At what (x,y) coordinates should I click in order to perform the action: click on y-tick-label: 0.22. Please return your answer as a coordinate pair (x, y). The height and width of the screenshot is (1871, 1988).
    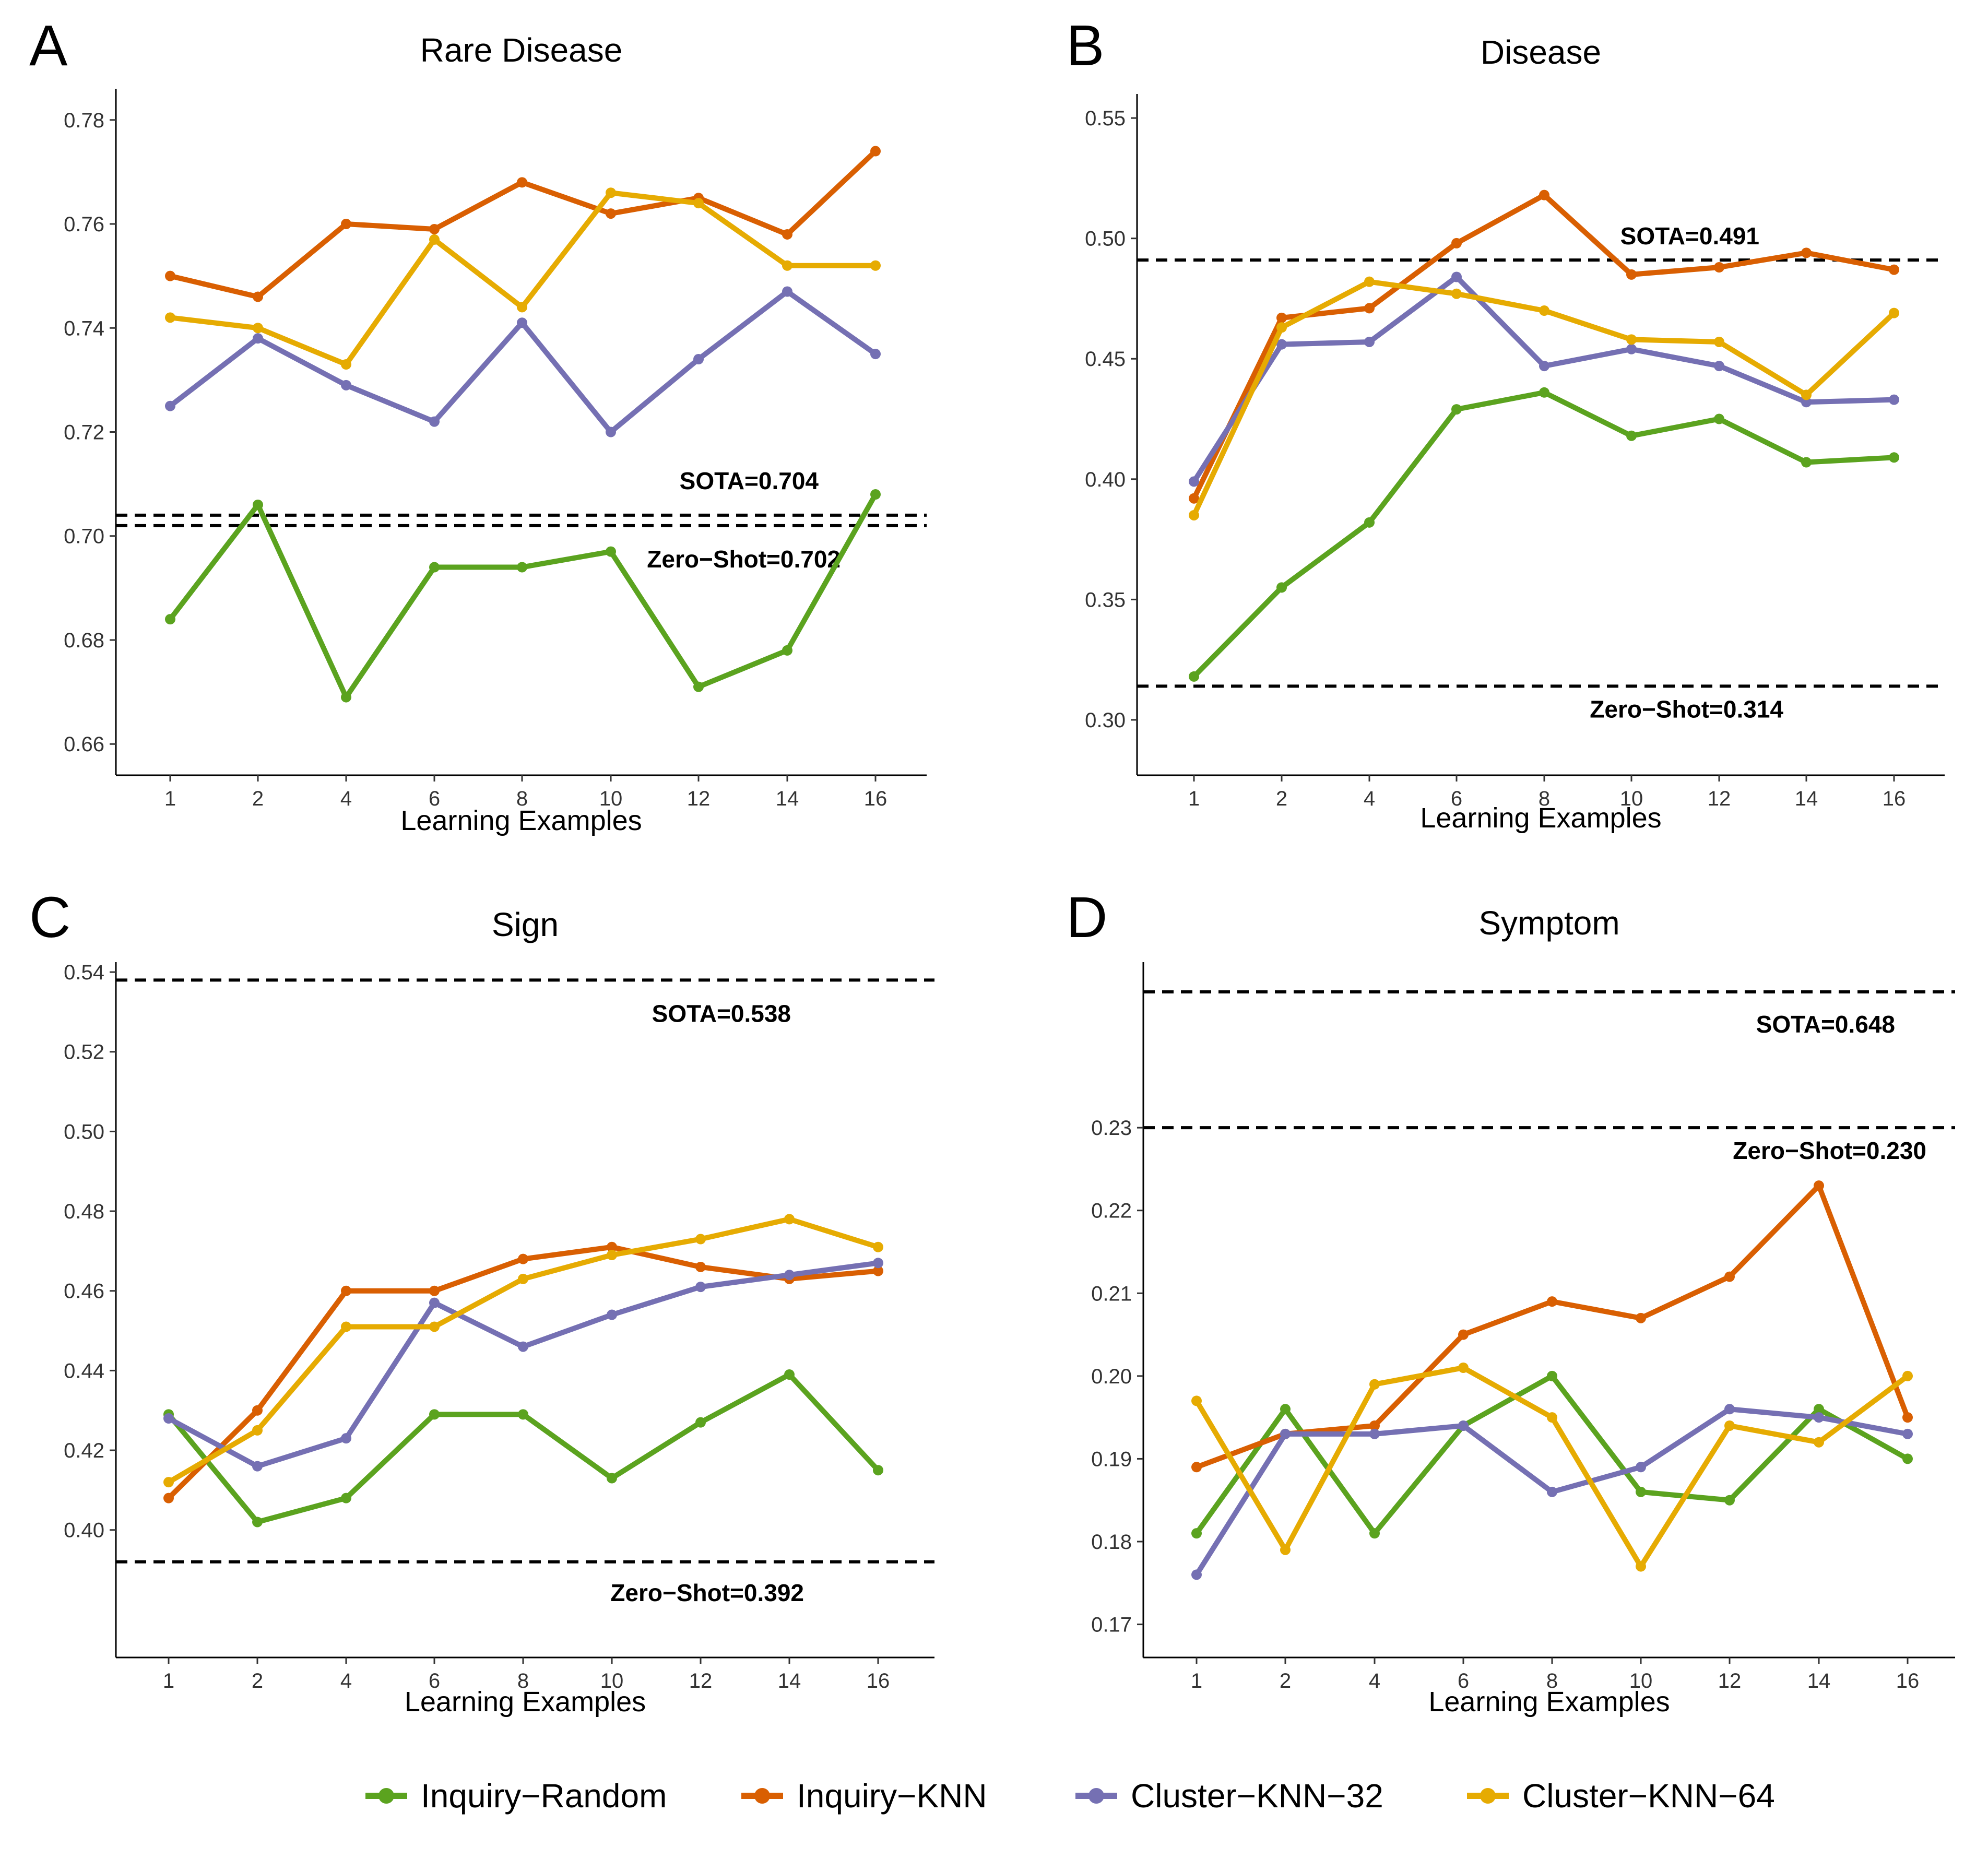
    Looking at the image, I should click on (1111, 1211).